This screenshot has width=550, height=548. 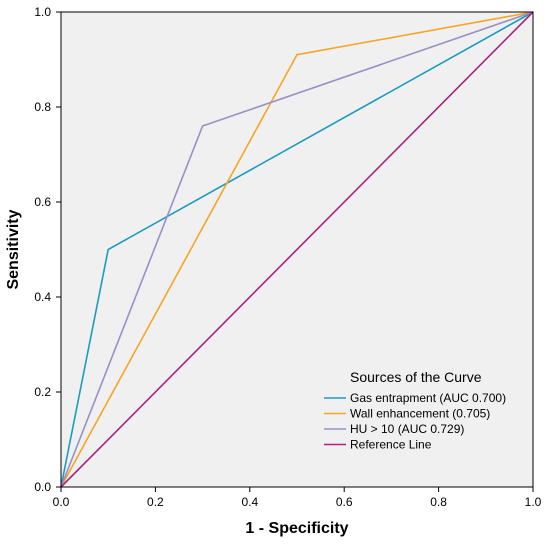 I want to click on legend-label: Gas entrapment (AUC 0.700), so click(x=428, y=398).